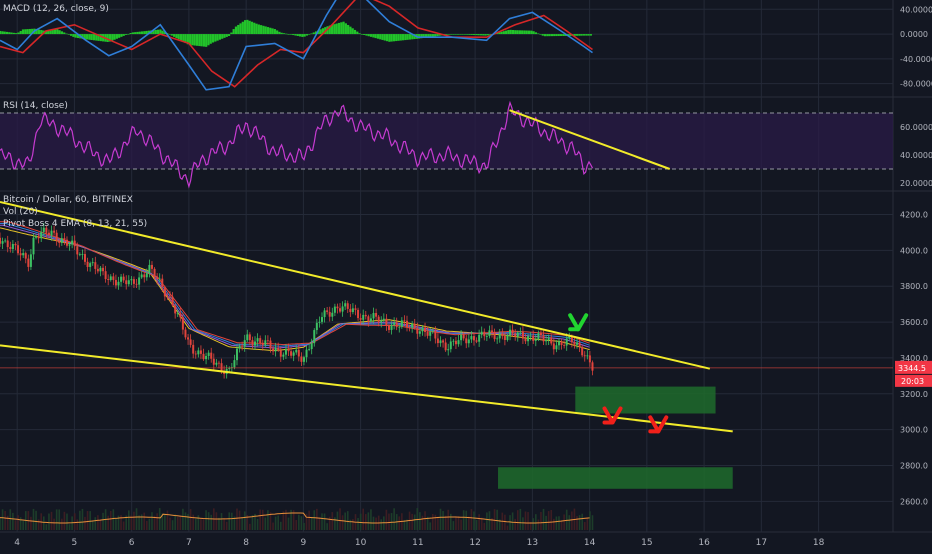  What do you see at coordinates (35, 106) in the screenshot?
I see `rsi-indicator-label: RSI (14, close)` at bounding box center [35, 106].